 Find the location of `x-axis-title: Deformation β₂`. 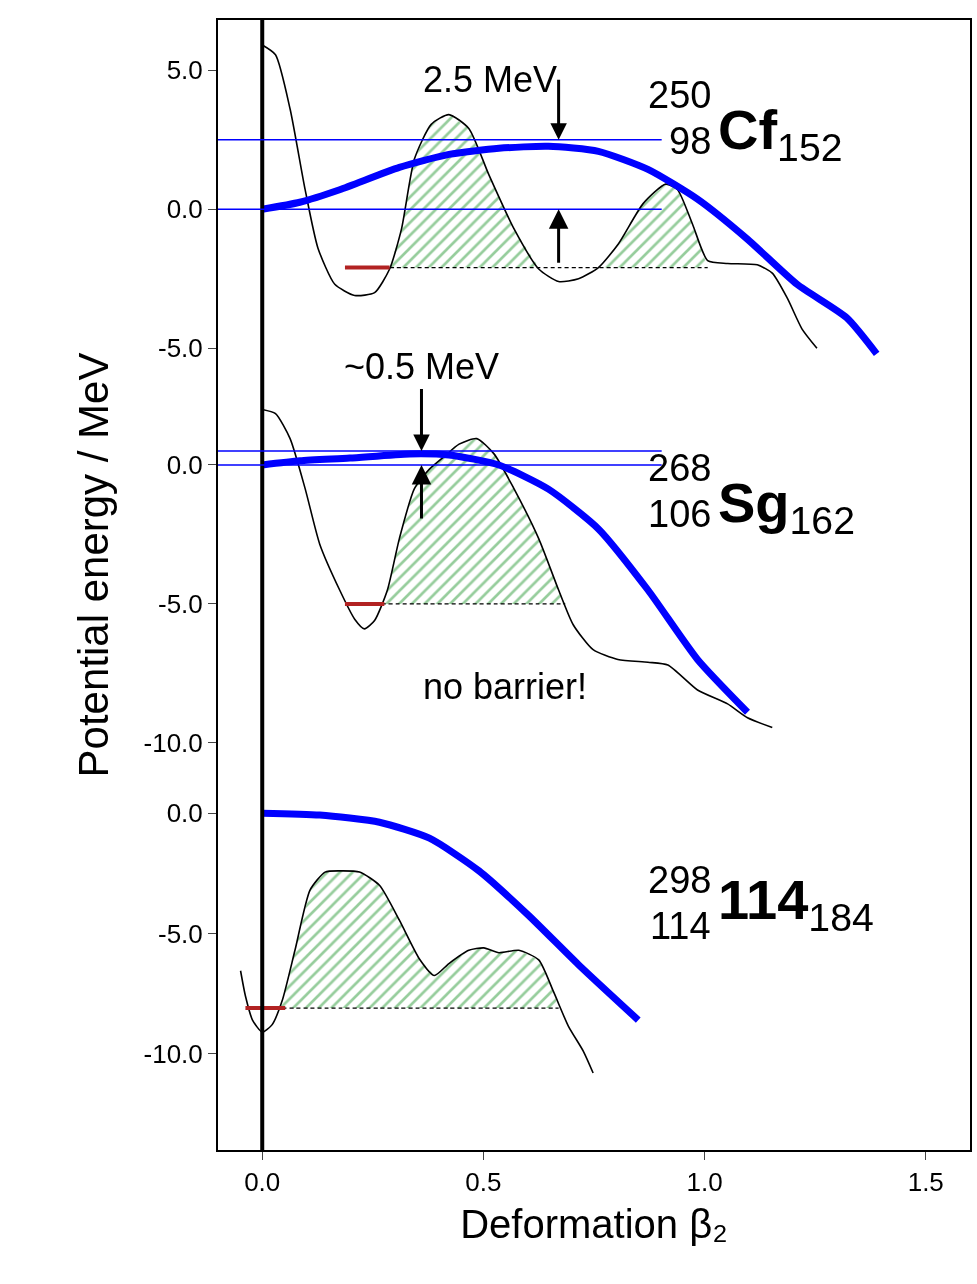

x-axis-title: Deformation β₂ is located at coordinates (594, 1224).